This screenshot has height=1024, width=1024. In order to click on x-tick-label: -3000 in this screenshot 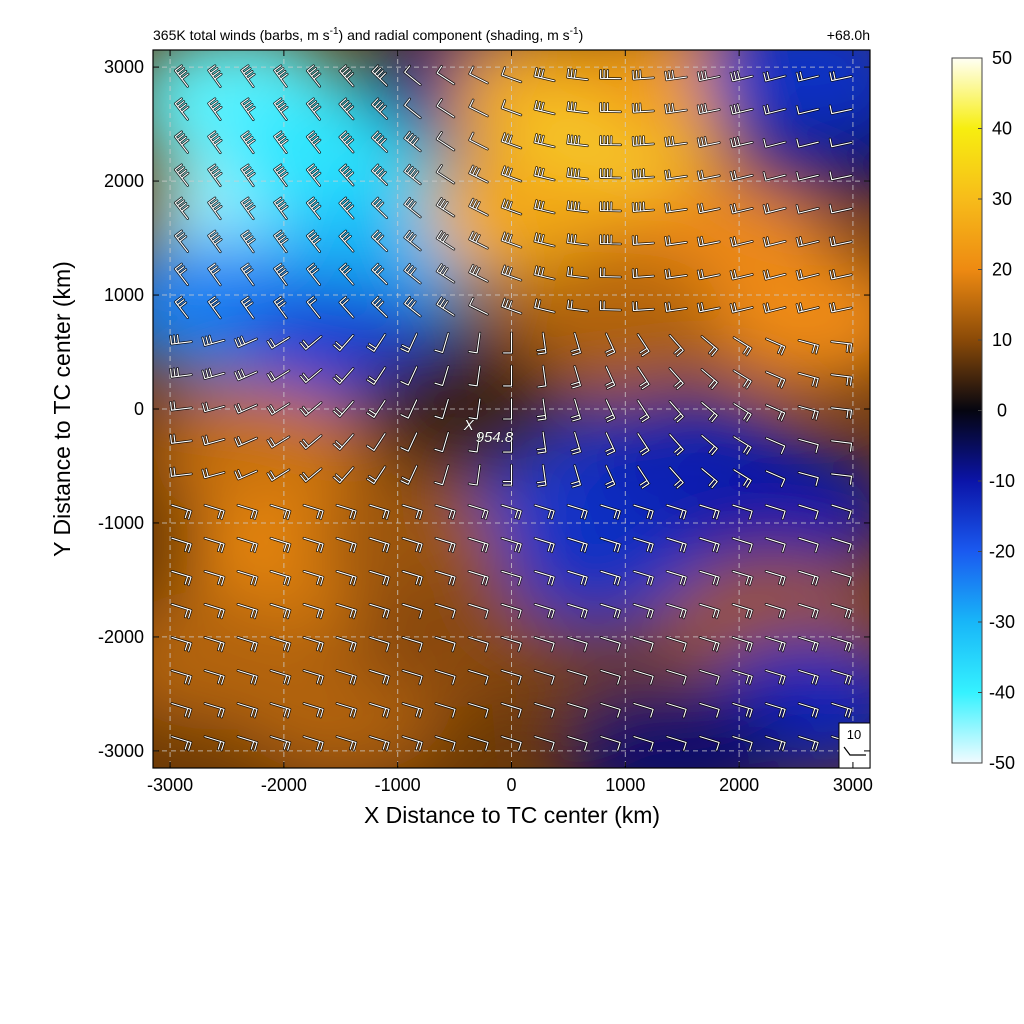, I will do `click(170, 785)`.